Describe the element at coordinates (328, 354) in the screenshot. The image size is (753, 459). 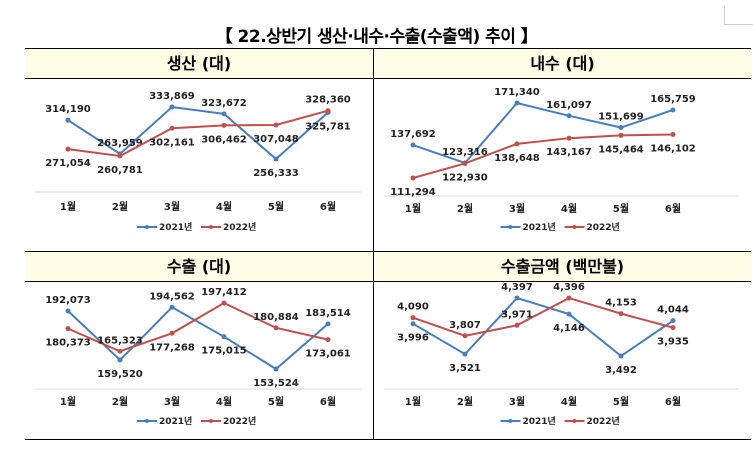
I see `data-label: 173,061` at that location.